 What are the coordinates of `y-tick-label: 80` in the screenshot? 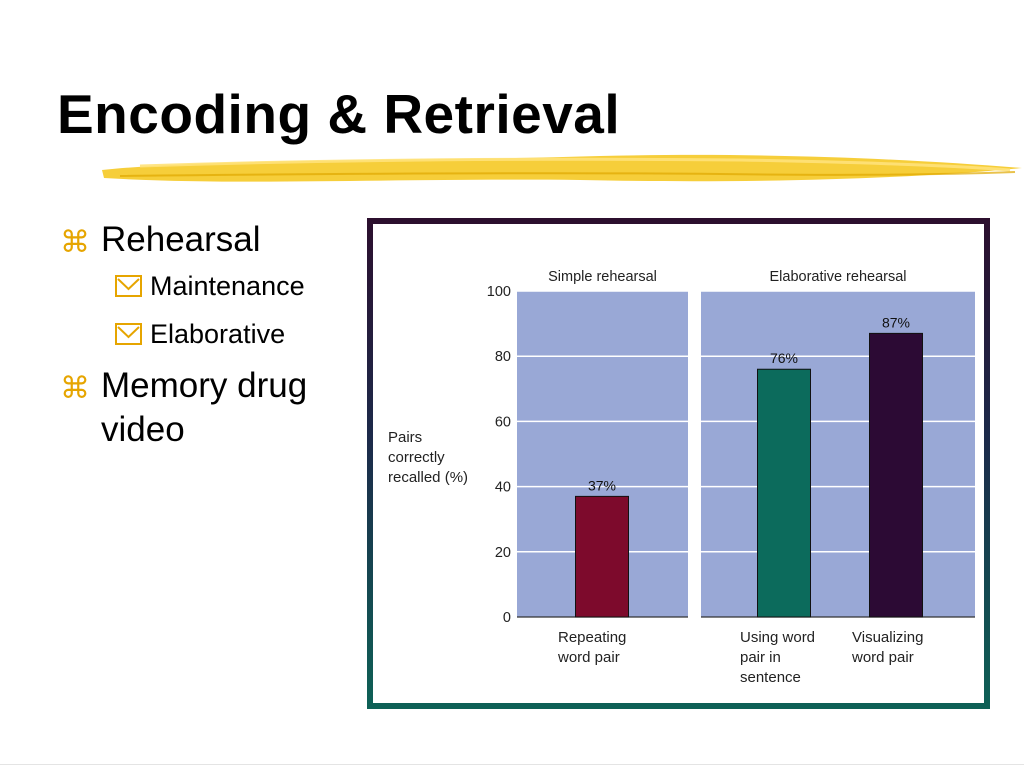 It's located at (503, 357).